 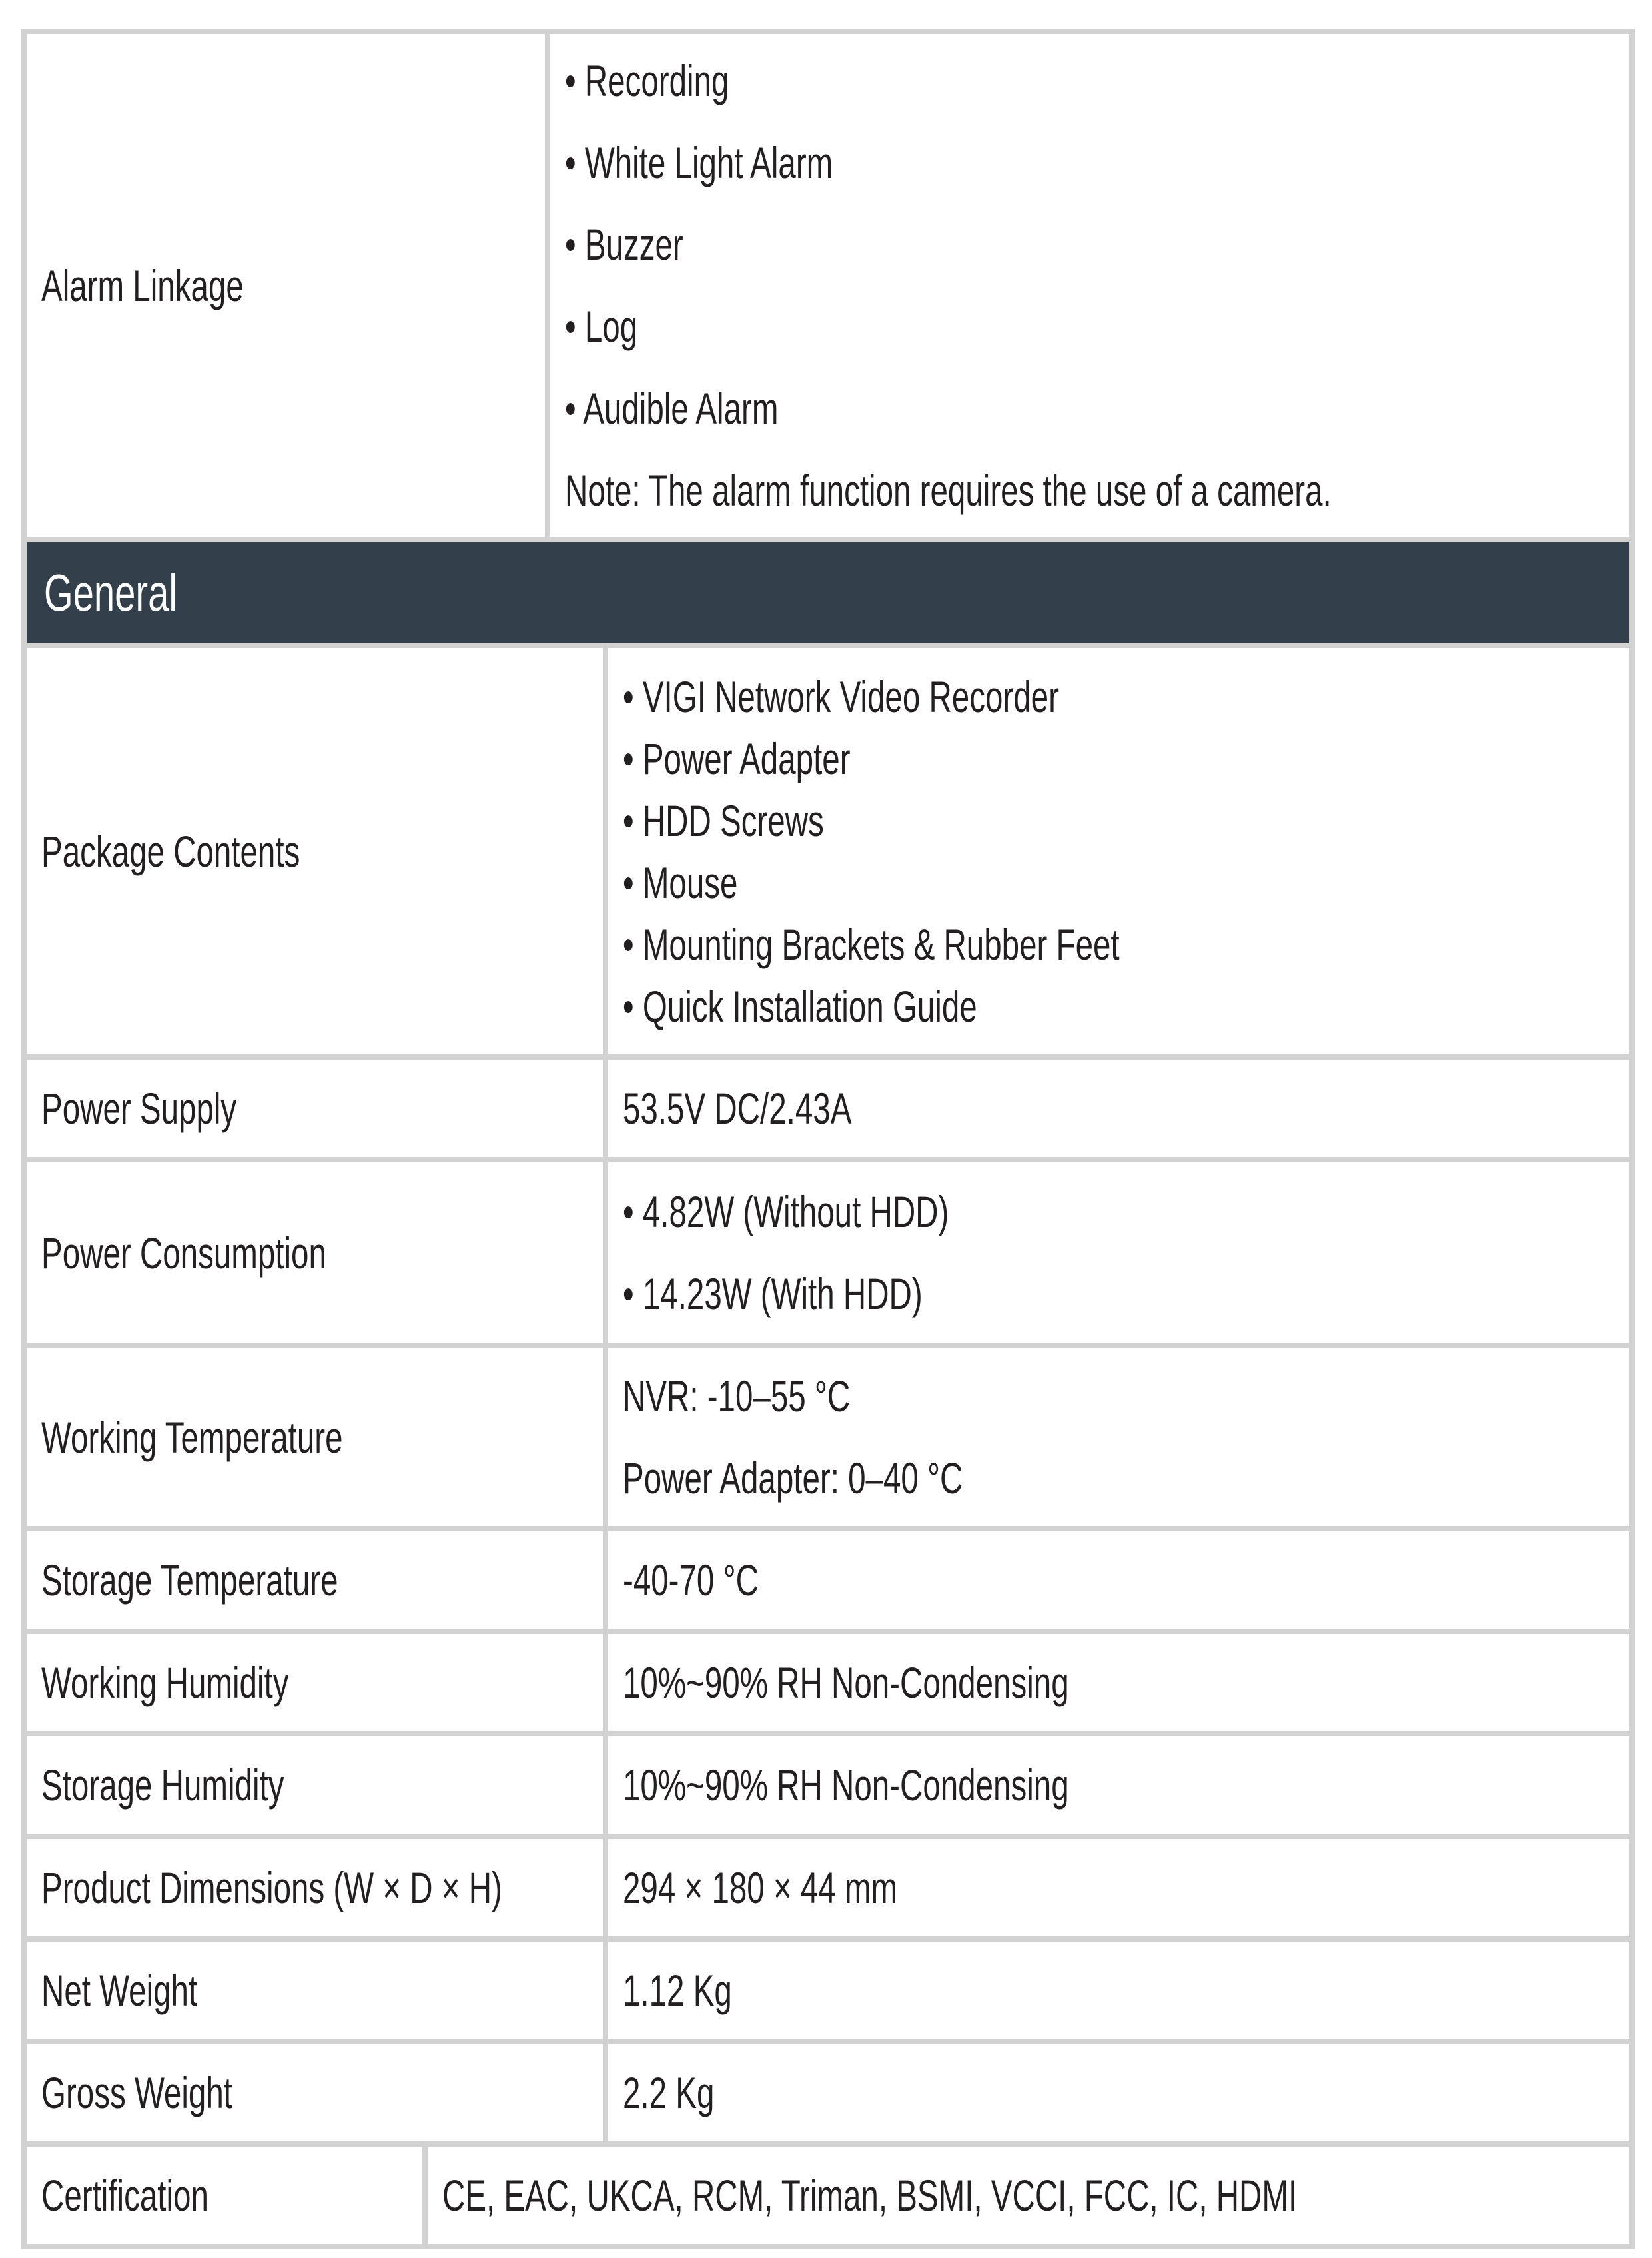 What do you see at coordinates (165, 1682) in the screenshot?
I see `row-label: Working Humidity` at bounding box center [165, 1682].